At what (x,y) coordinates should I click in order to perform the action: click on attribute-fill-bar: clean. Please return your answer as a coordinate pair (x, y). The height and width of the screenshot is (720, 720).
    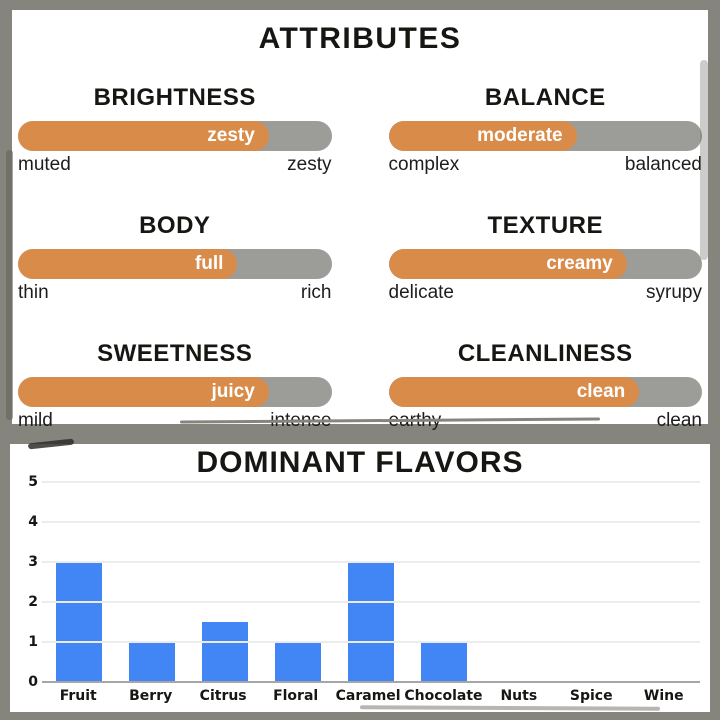
    Looking at the image, I should click on (514, 392).